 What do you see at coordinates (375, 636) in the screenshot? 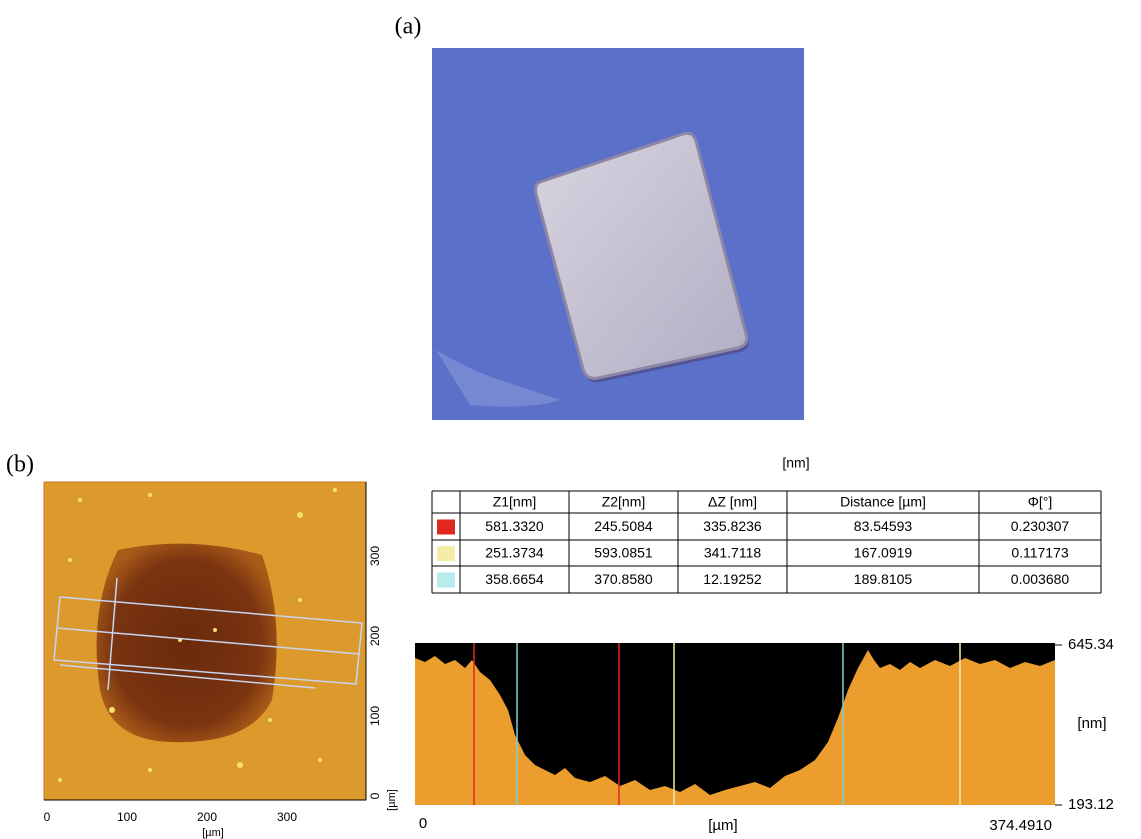
I see `y-tick-label: 200` at bounding box center [375, 636].